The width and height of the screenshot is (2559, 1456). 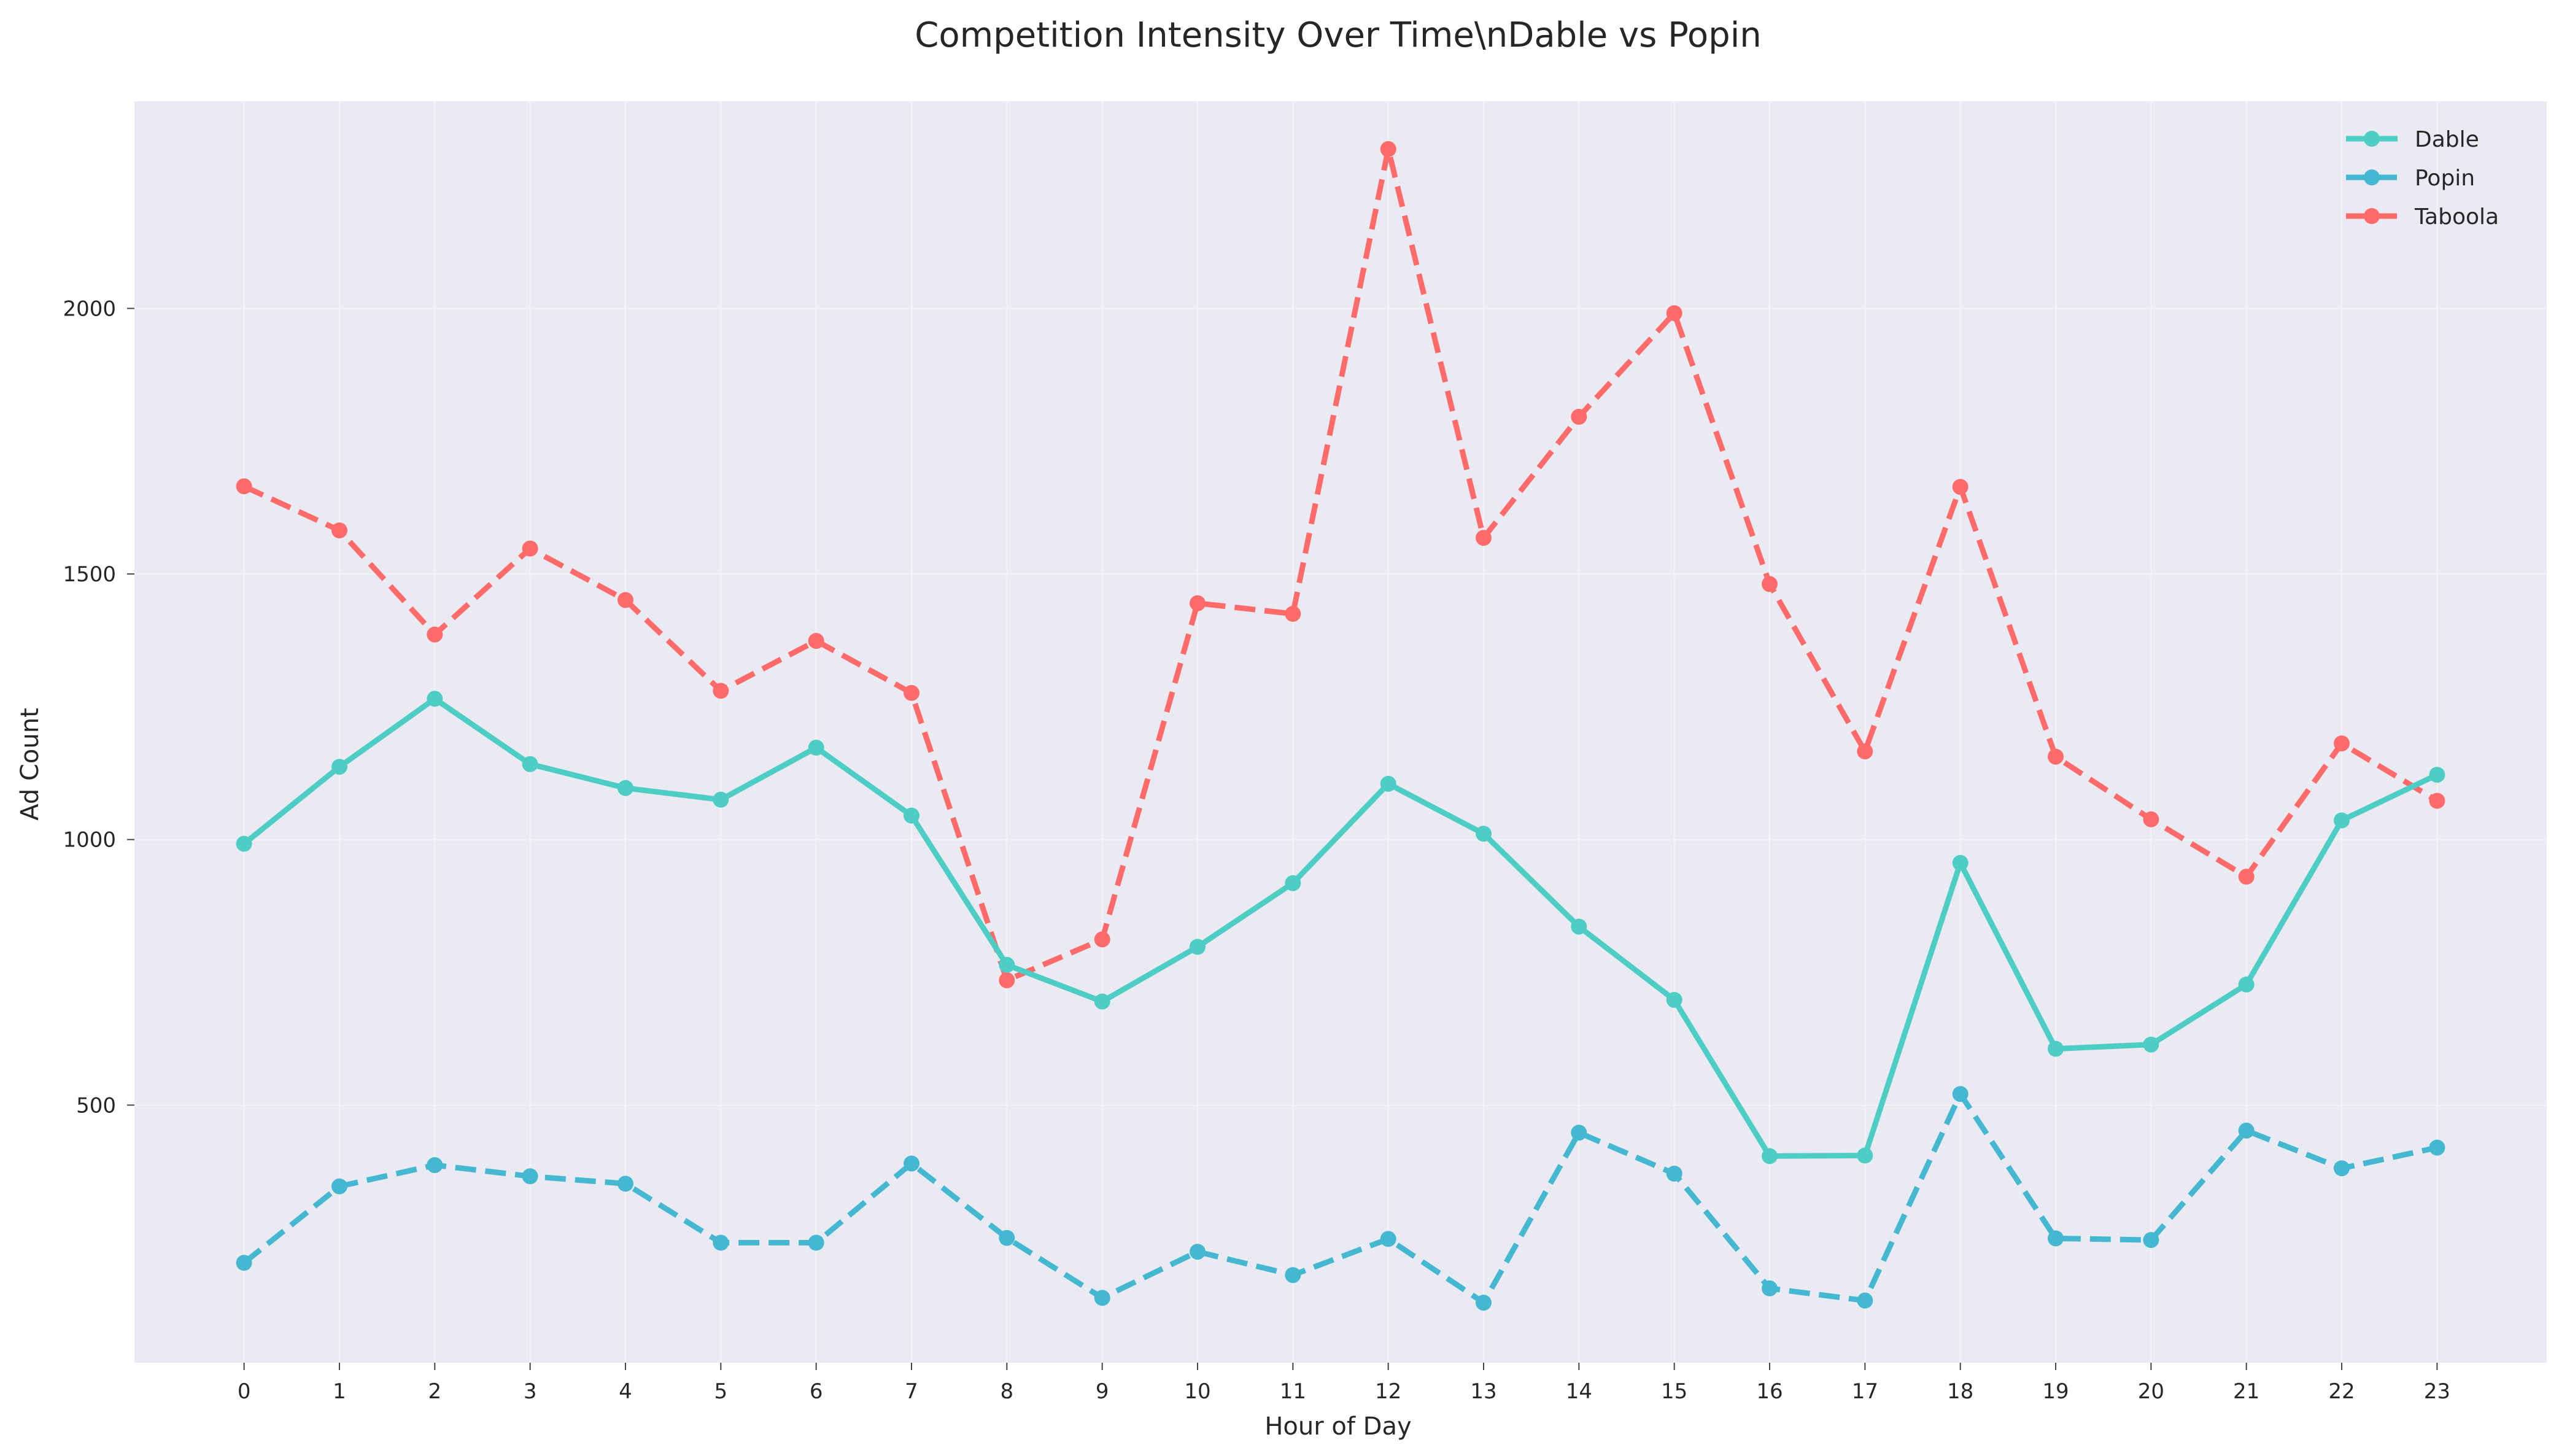 I want to click on x-axis-ticks: 0 1 2 3 4 5 6 7 8 9 10 11 12 13 14 15 16 17 18 19 20 21 22 23, so click(x=1344, y=1383).